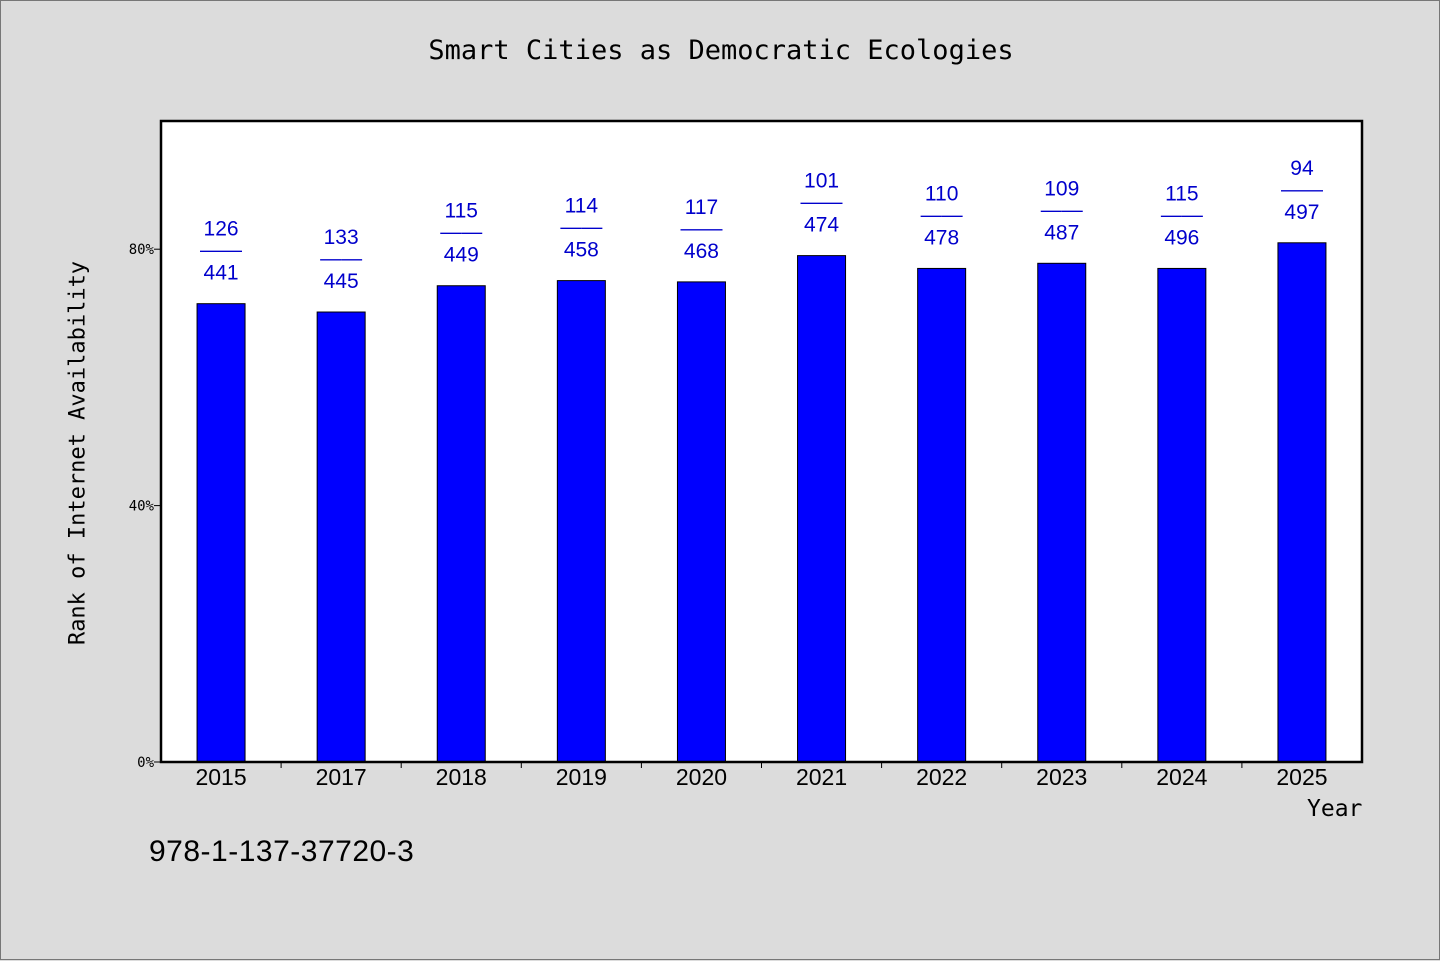 This screenshot has height=961, width=1440. What do you see at coordinates (701, 777) in the screenshot?
I see `x-tick-label: 2020` at bounding box center [701, 777].